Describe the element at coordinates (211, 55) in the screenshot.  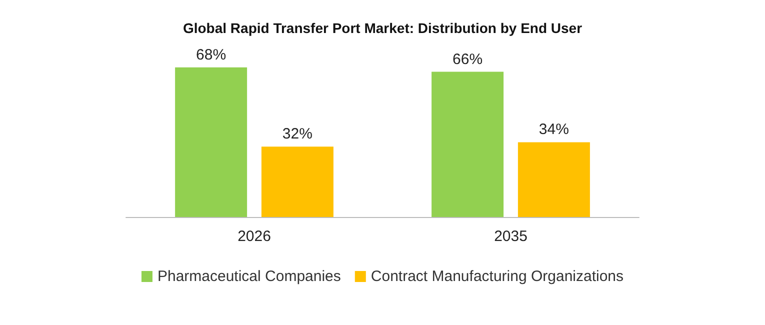
I see `data-label: 68%` at that location.